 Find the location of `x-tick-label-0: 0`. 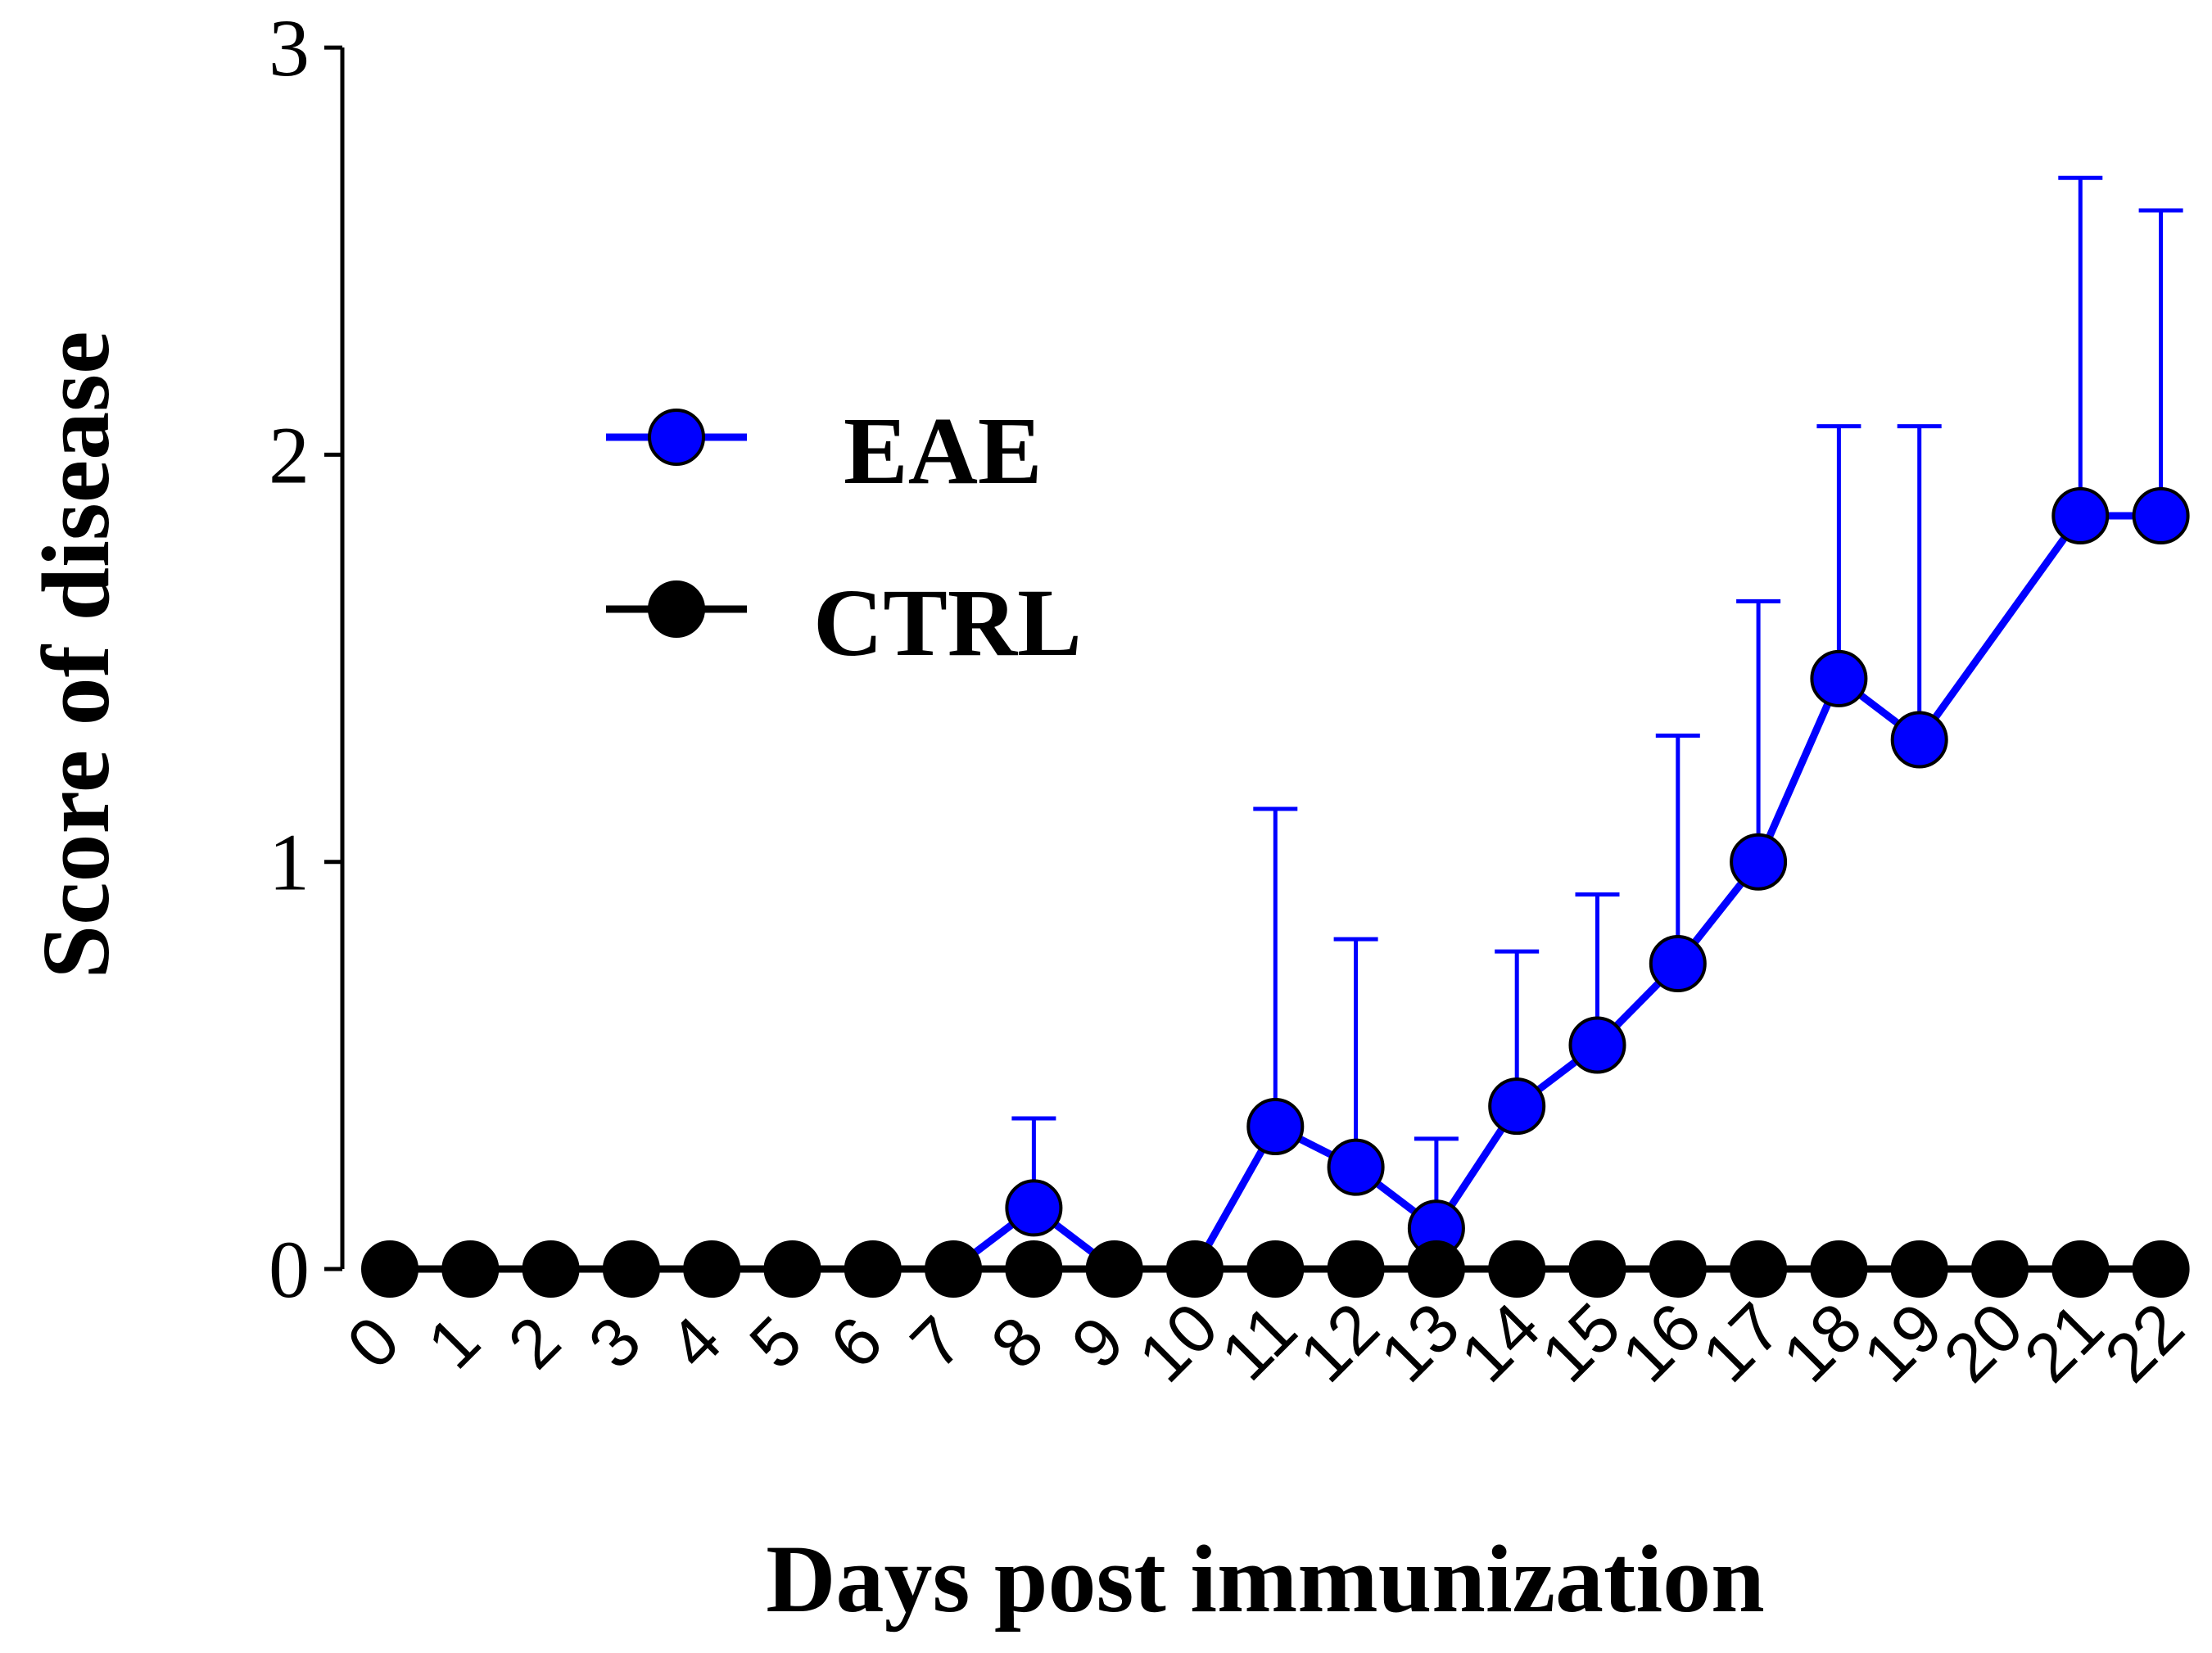

x-tick-label-0: 0 is located at coordinates (373, 1343).